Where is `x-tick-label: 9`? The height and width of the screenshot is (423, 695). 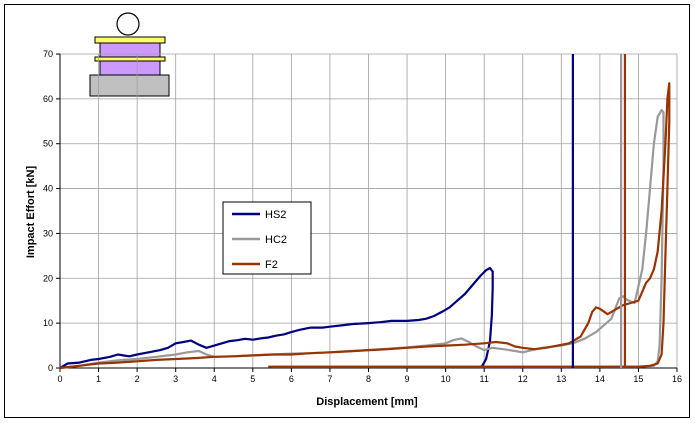
x-tick-label: 9 is located at coordinates (407, 379).